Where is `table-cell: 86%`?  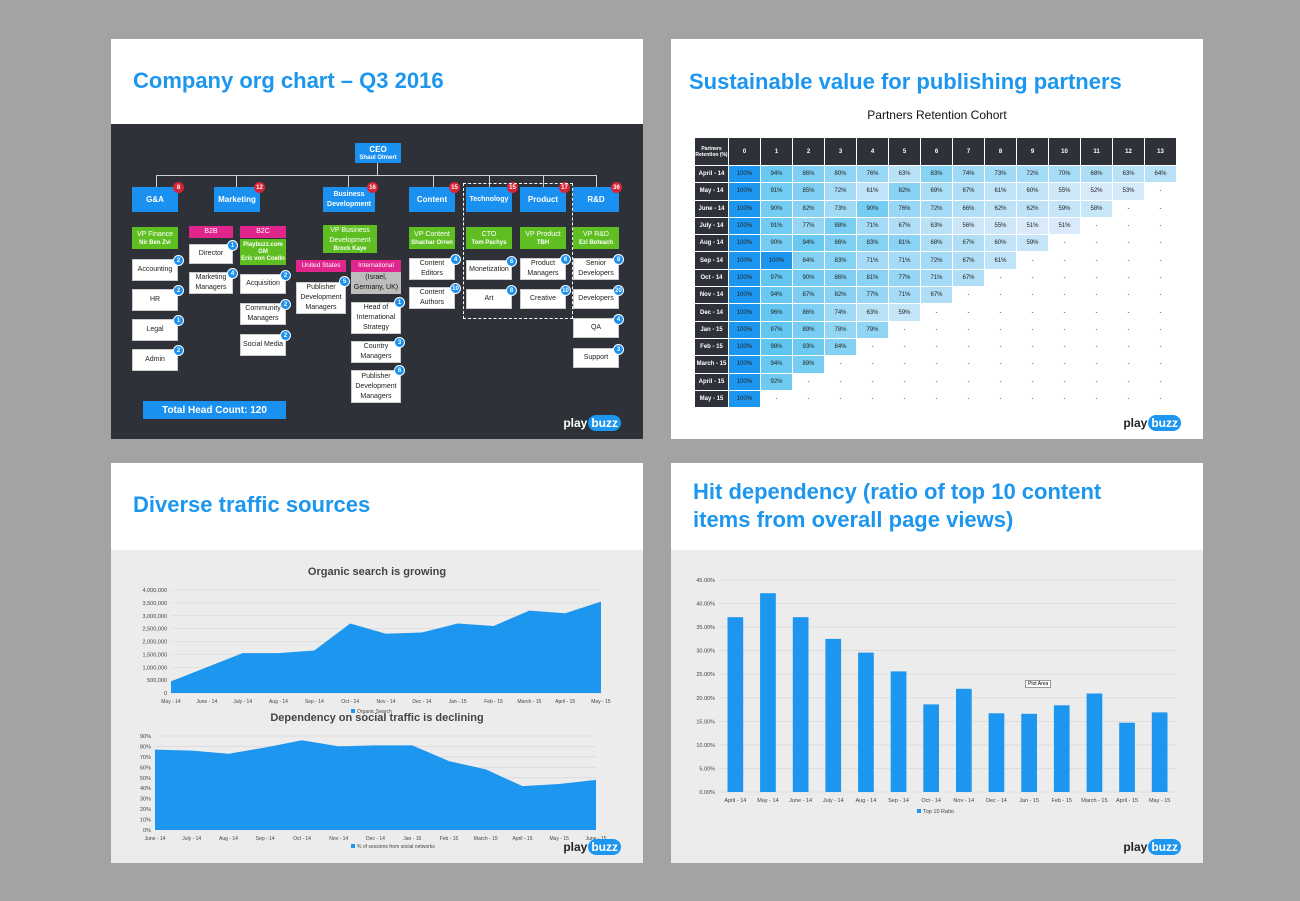 table-cell: 86% is located at coordinates (840, 278).